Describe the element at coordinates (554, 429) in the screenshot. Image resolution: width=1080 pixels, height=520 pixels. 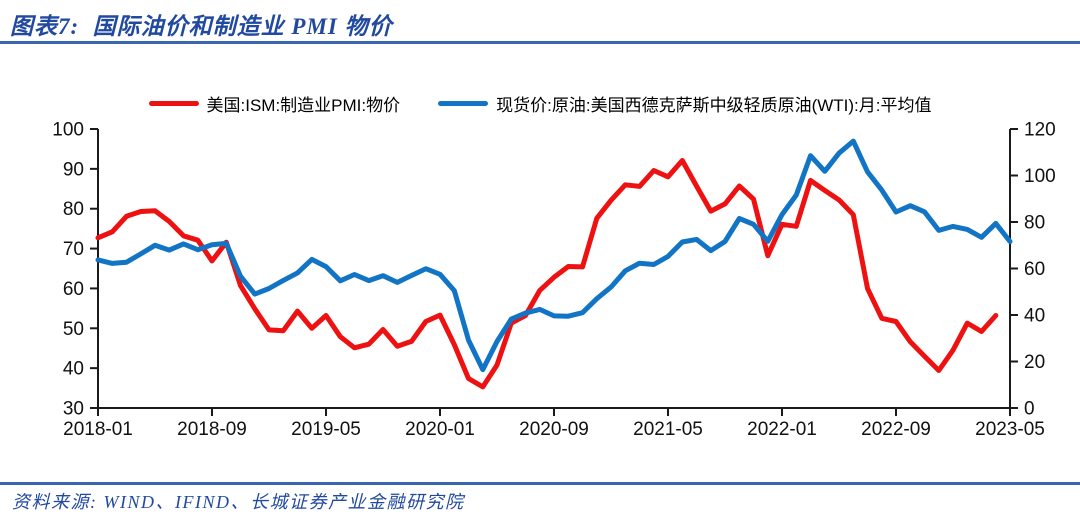
I see `x-axis-tick-label: 2020-09` at that location.